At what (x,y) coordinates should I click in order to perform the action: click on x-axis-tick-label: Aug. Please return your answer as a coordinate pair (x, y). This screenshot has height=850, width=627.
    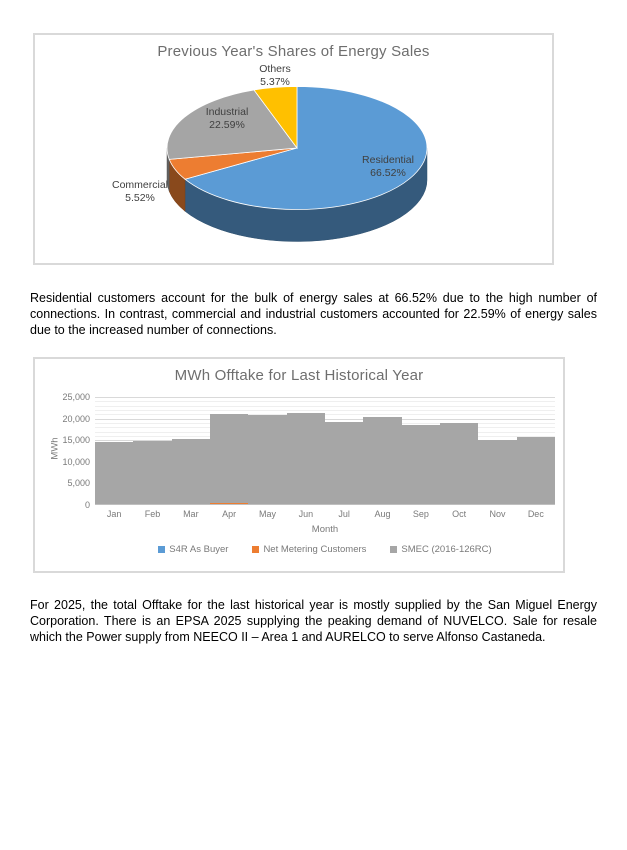
    Looking at the image, I should click on (382, 514).